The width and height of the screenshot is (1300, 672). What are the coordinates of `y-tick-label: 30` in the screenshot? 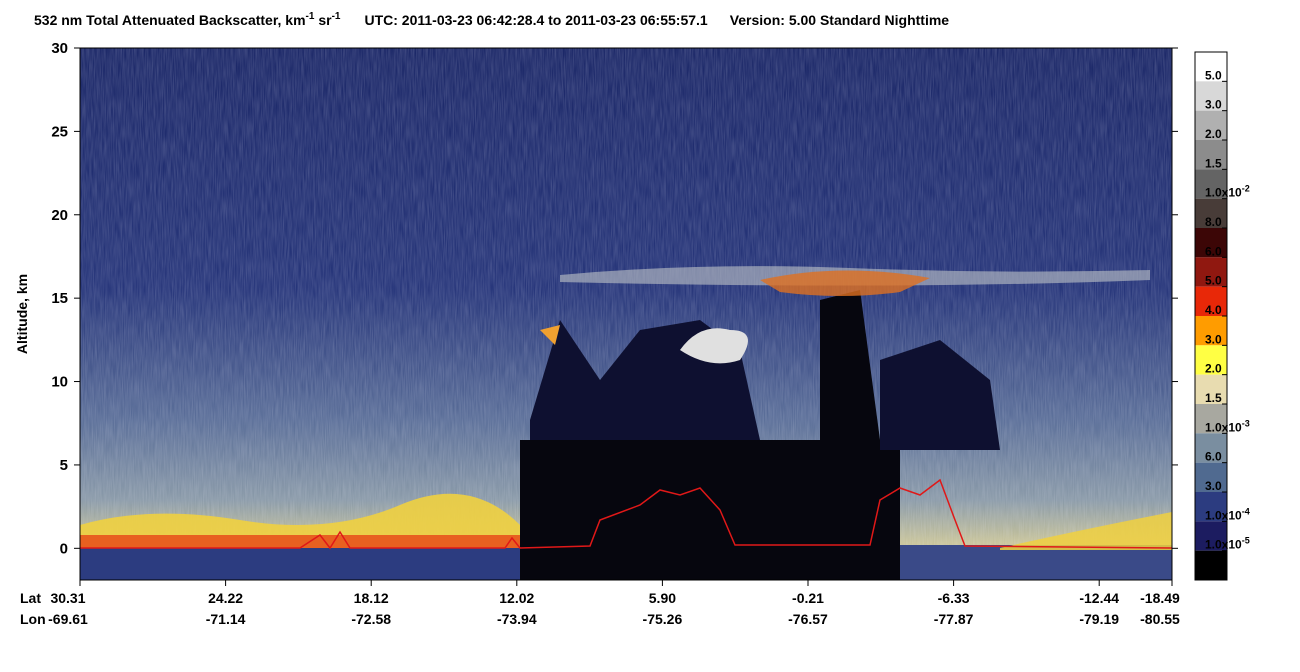 It's located at (59, 48).